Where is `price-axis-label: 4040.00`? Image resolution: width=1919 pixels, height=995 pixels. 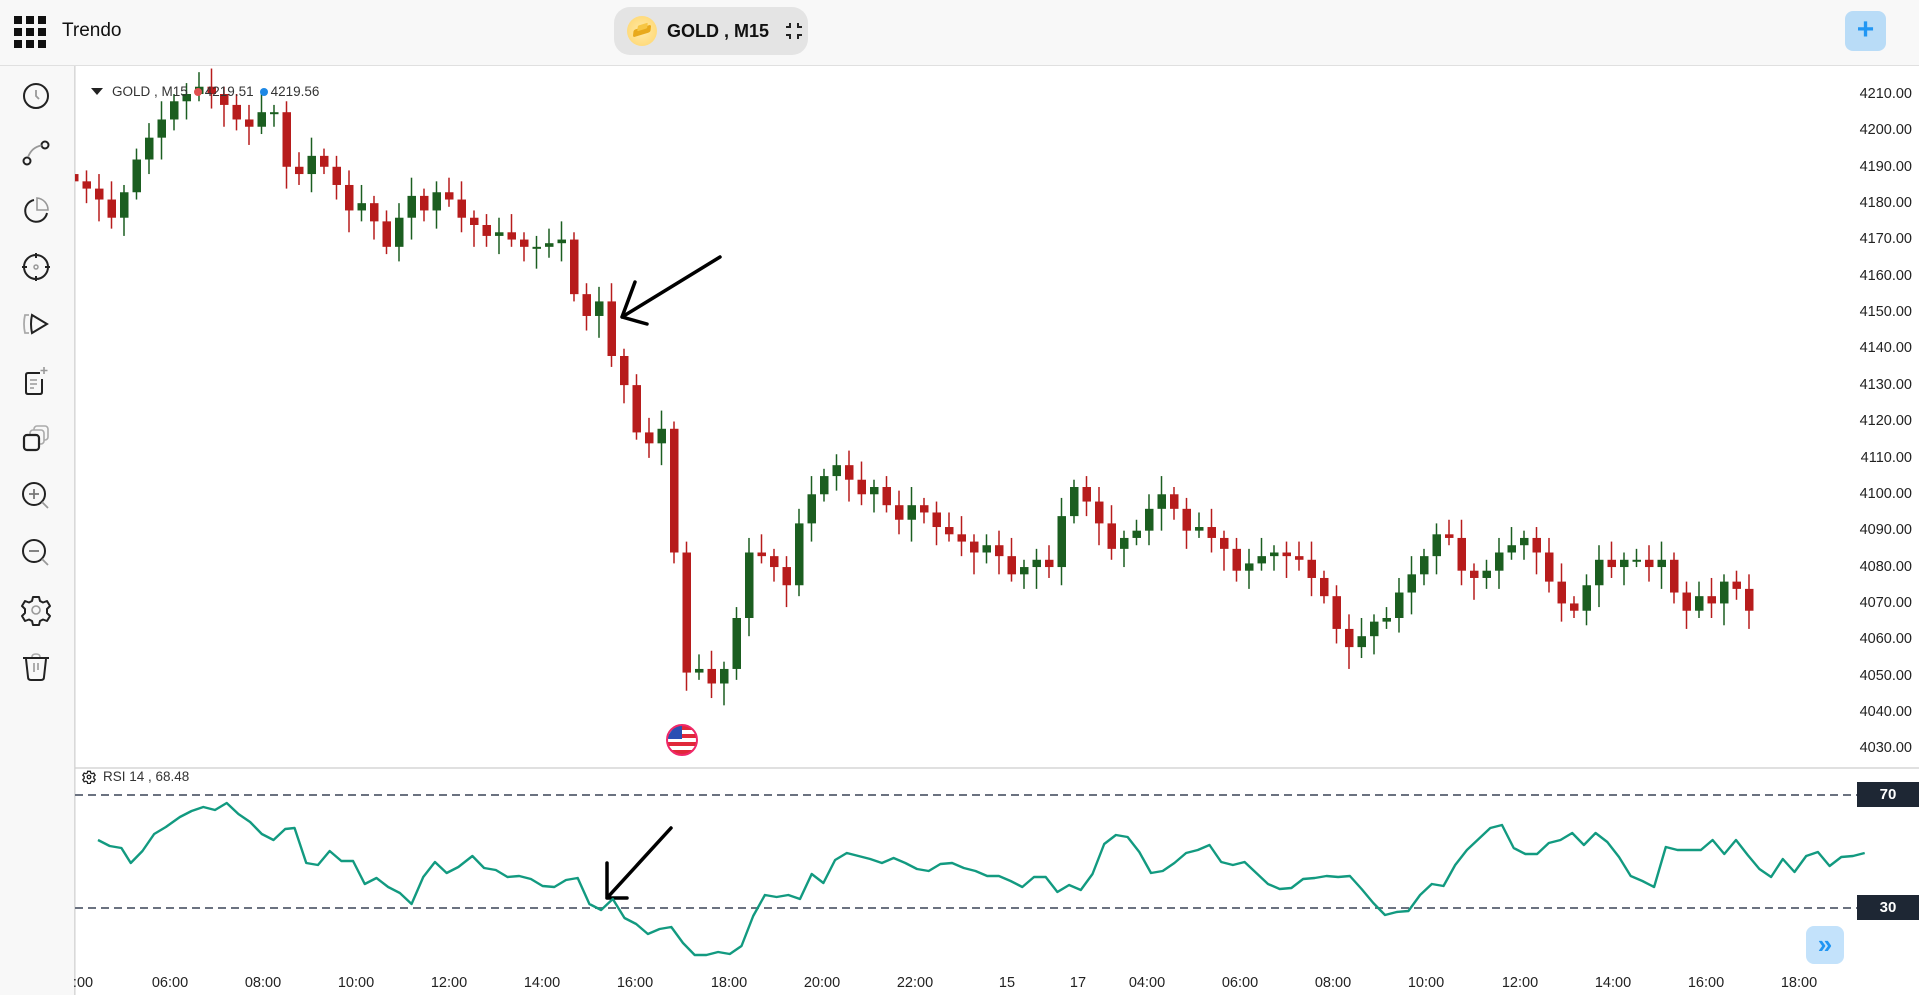
price-axis-label: 4040.00 is located at coordinates (1885, 711).